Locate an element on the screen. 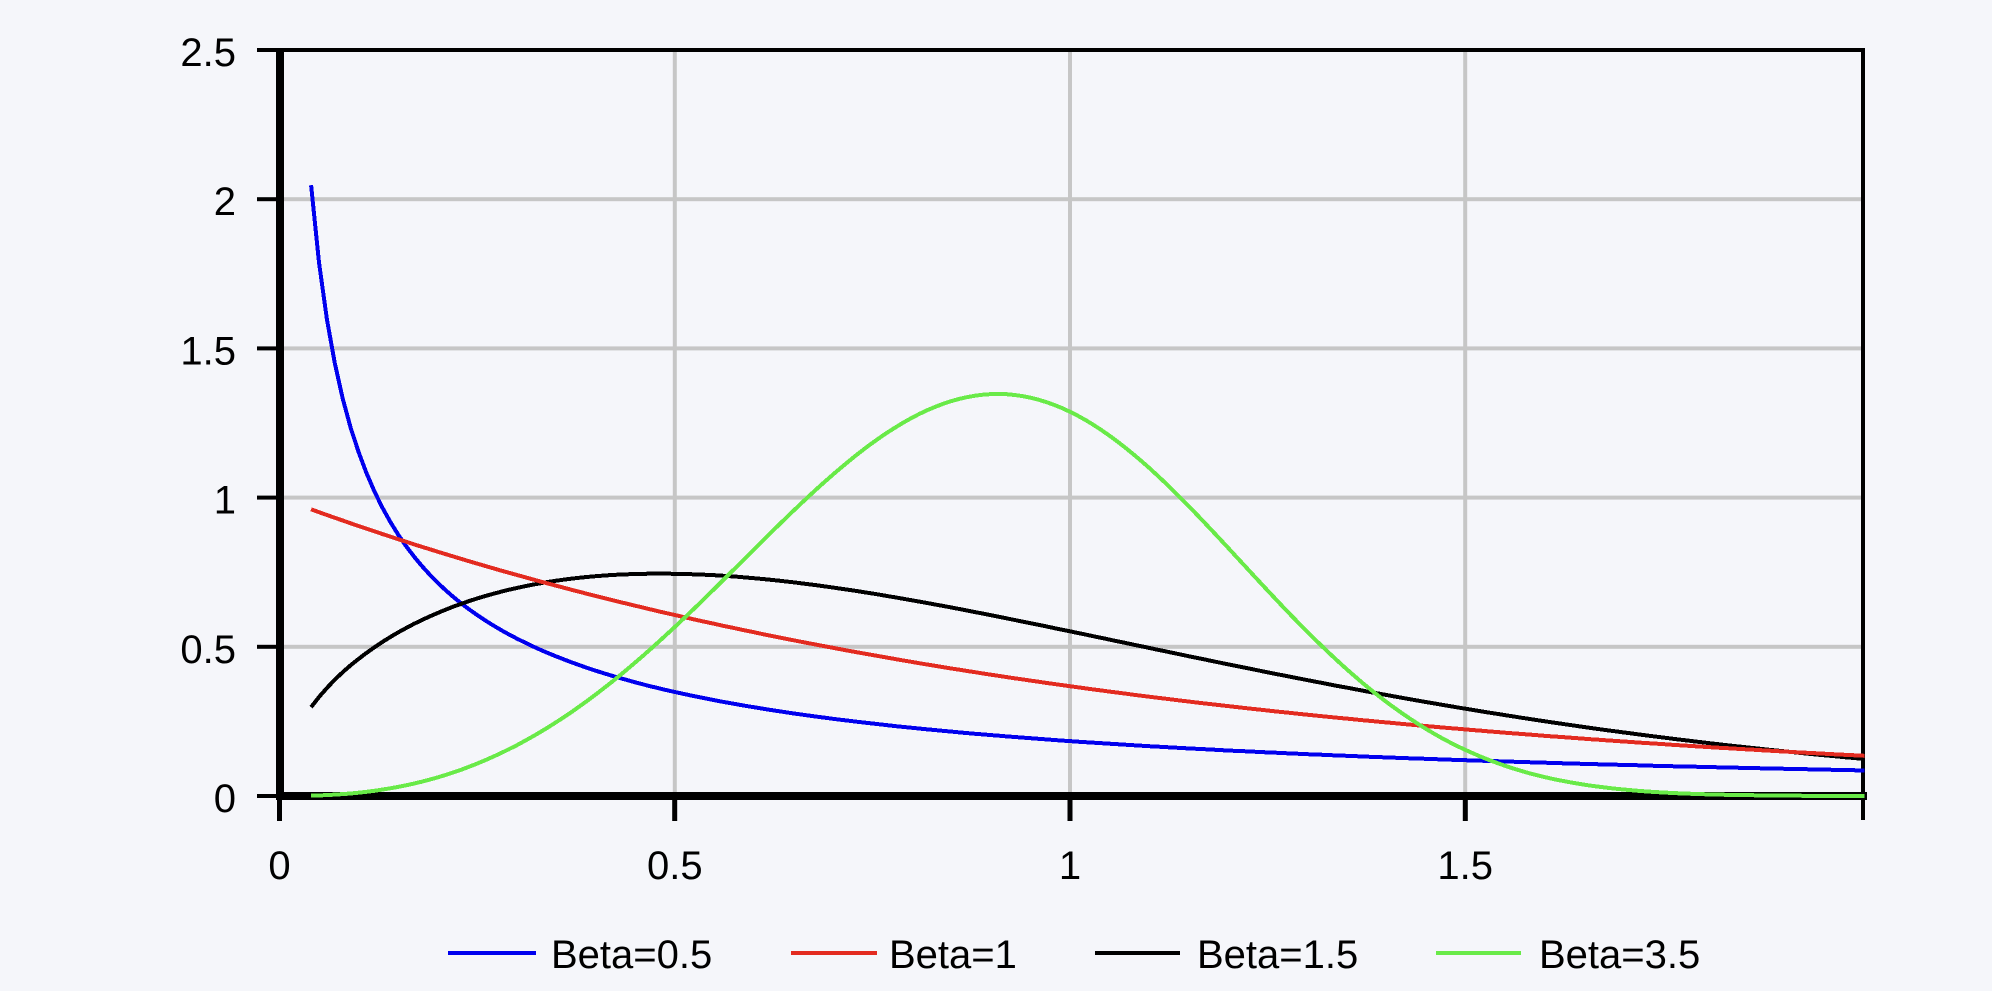 Image resolution: width=1992 pixels, height=991 pixels. svg-text: Beta=1 is located at coordinates (953, 955).